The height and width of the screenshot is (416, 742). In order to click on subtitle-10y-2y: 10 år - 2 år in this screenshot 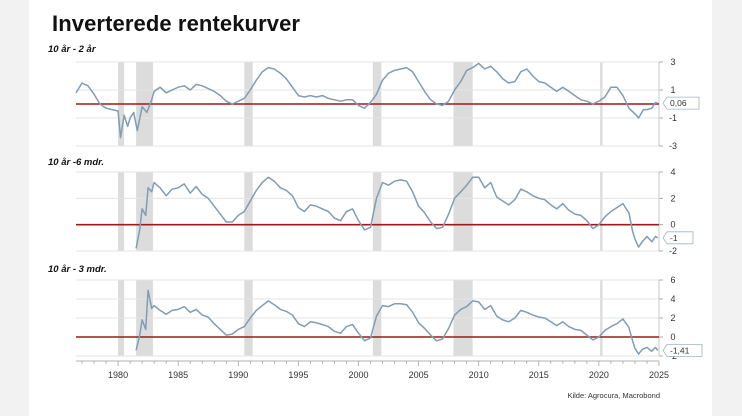, I will do `click(72, 49)`.